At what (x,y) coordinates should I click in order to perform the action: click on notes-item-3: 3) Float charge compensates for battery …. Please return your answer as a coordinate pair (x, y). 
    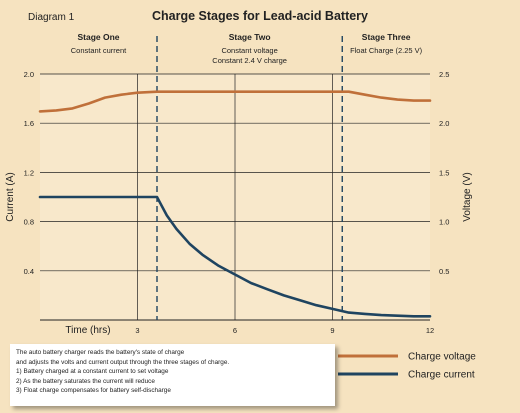
    Looking at the image, I should click on (93, 390).